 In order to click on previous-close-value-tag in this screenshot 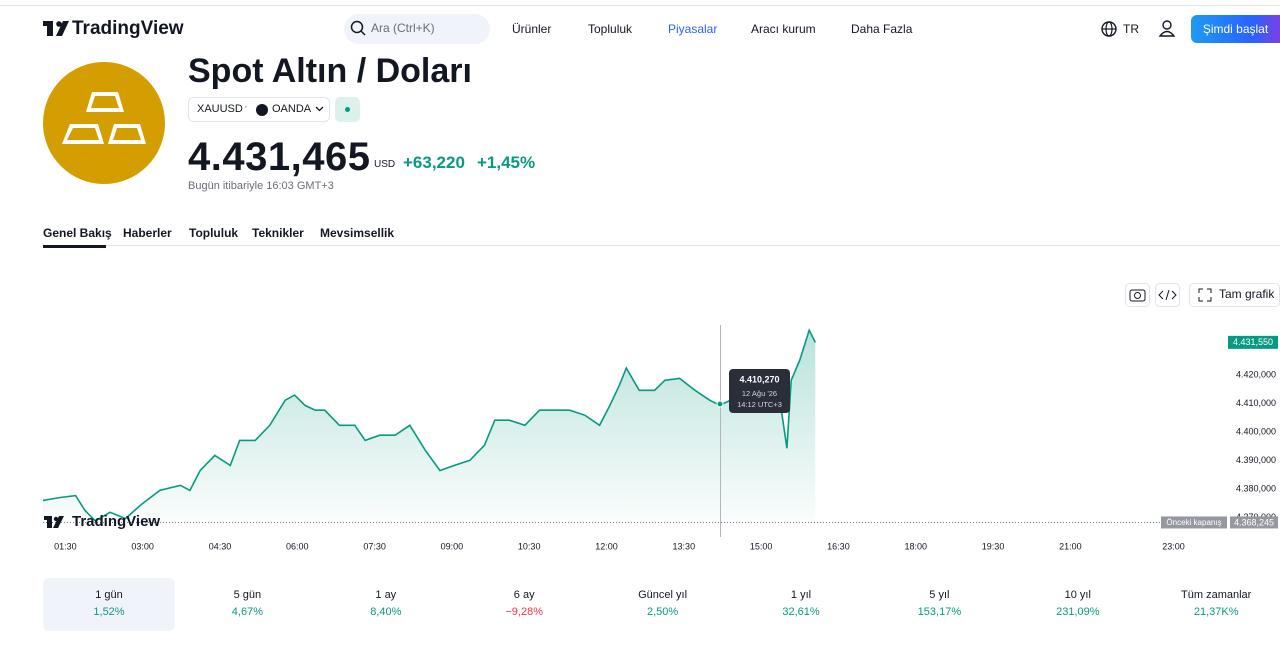, I will do `click(1254, 522)`.